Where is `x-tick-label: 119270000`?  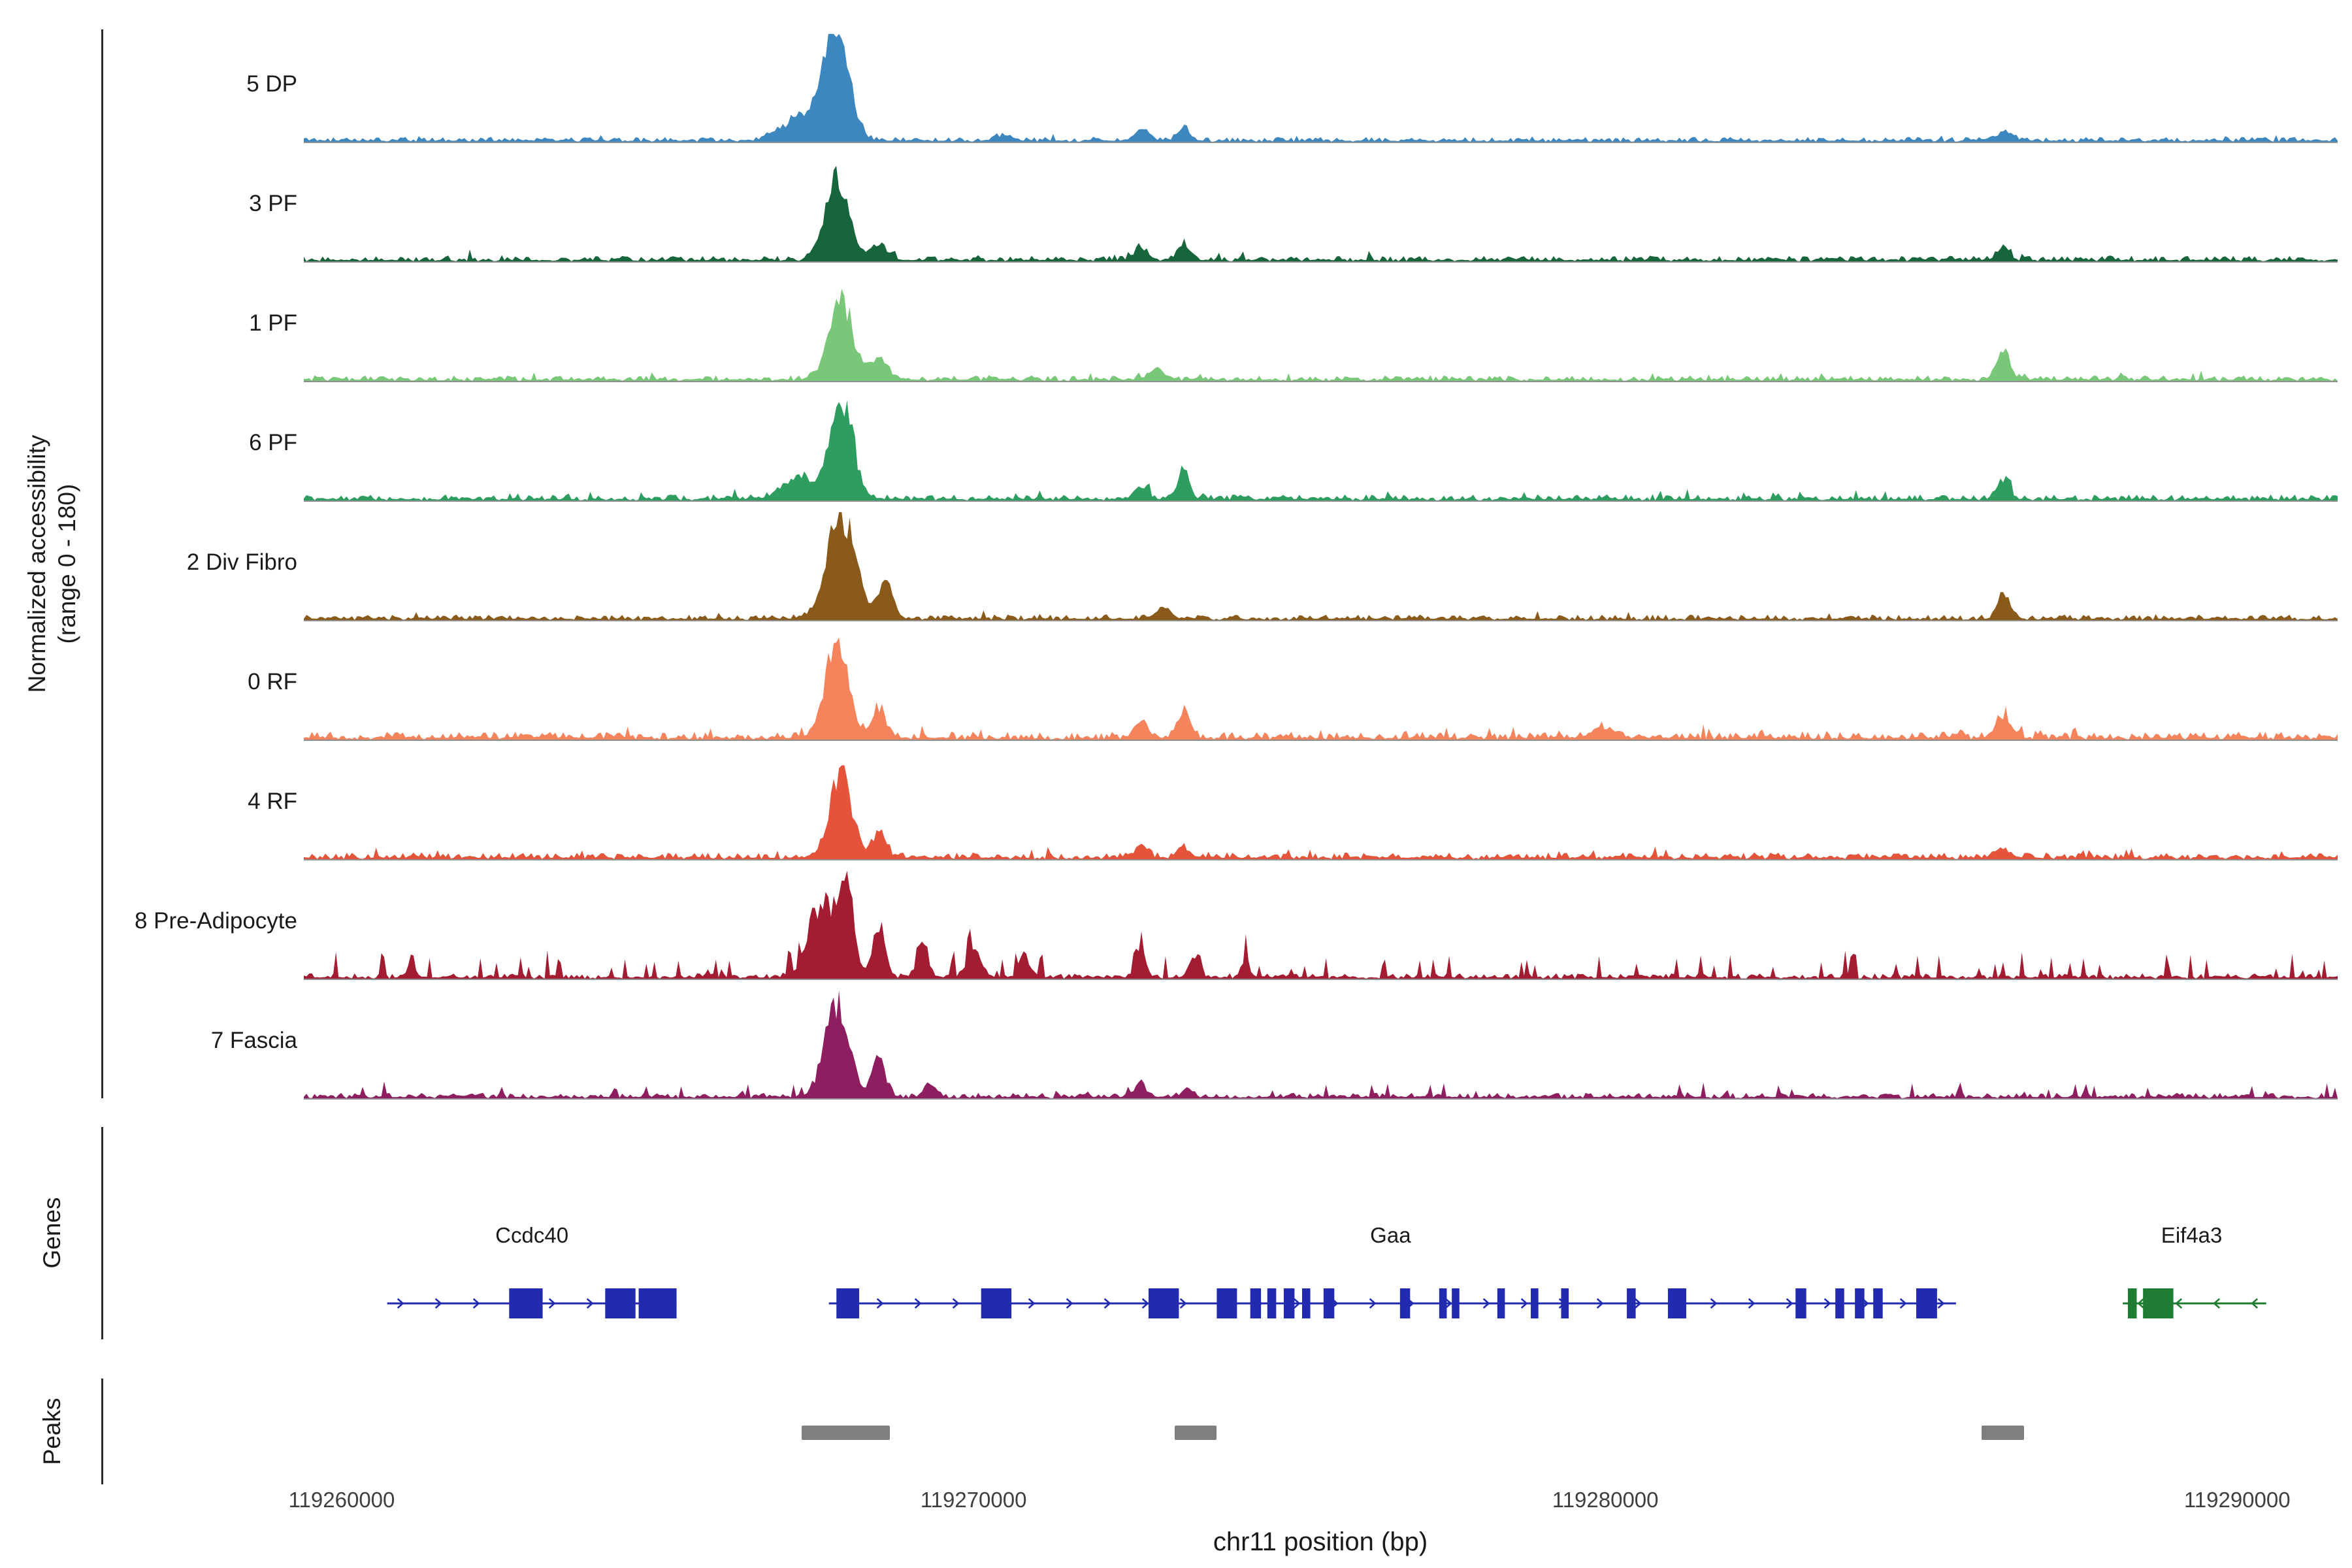
x-tick-label: 119270000 is located at coordinates (973, 1500).